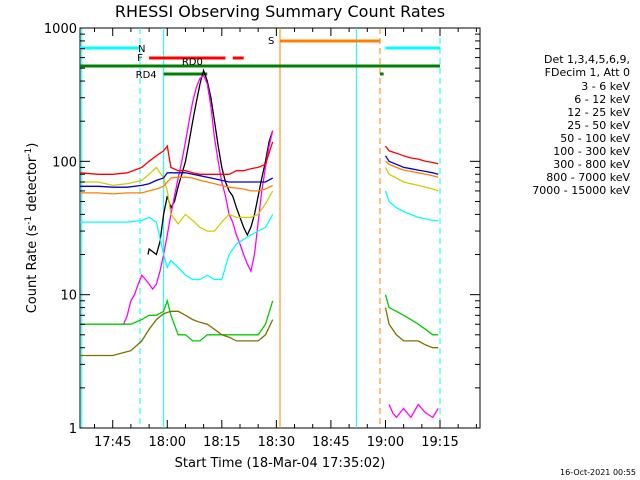  What do you see at coordinates (598, 472) in the screenshot?
I see `footer-date: 16-Oct-2021 00:55` at bounding box center [598, 472].